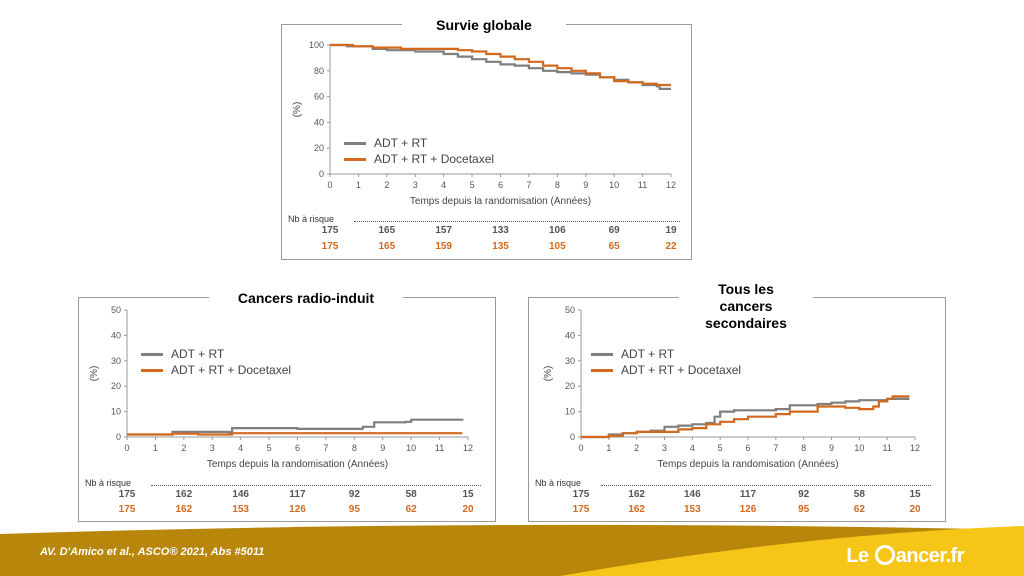  Describe the element at coordinates (306, 298) in the screenshot. I see `chart-title: Cancers radio-induit` at that location.